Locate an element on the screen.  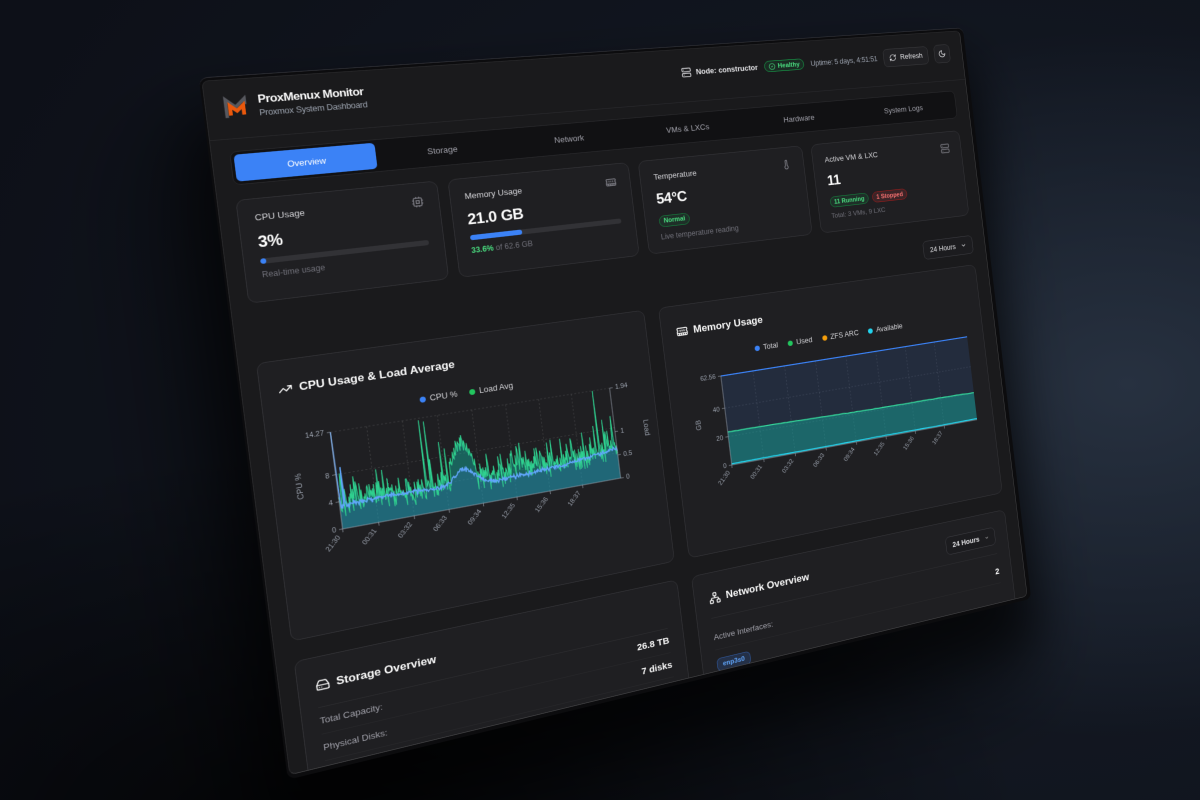
svg-text: 1 is located at coordinates (622, 431).